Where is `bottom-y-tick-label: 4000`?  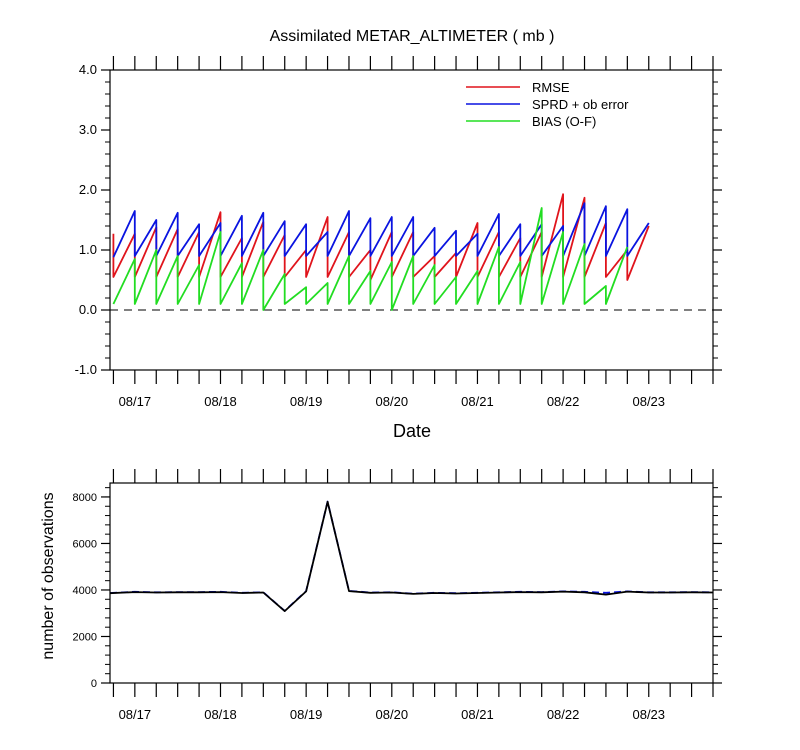 bottom-y-tick-label: 4000 is located at coordinates (85, 591).